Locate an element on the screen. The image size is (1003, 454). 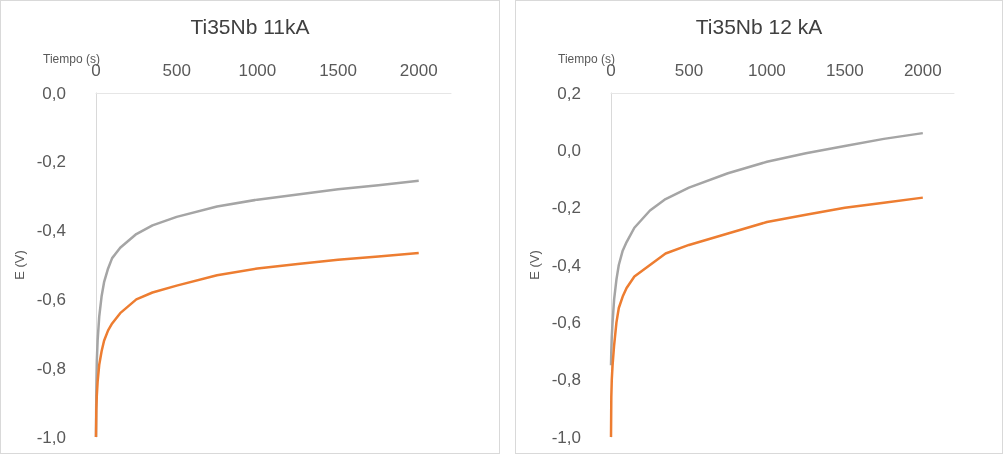
chart-title: Ti35Nb 12 kA is located at coordinates (759, 26).